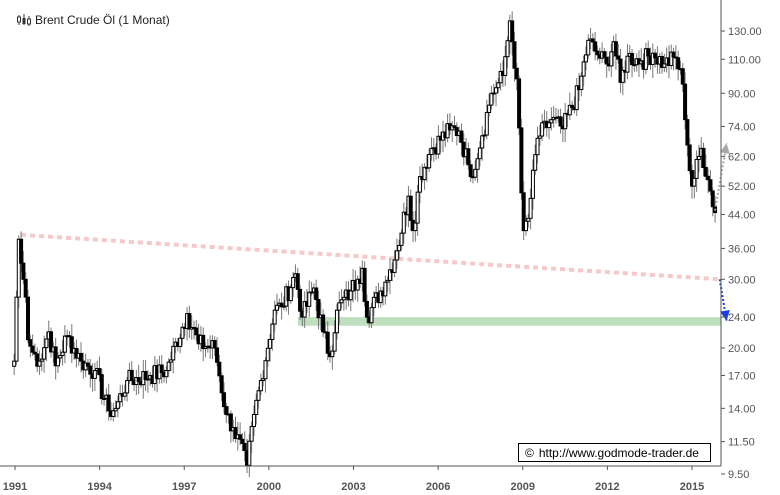 This screenshot has width=780, height=495. I want to click on y-tick-label: 36.00, so click(742, 249).